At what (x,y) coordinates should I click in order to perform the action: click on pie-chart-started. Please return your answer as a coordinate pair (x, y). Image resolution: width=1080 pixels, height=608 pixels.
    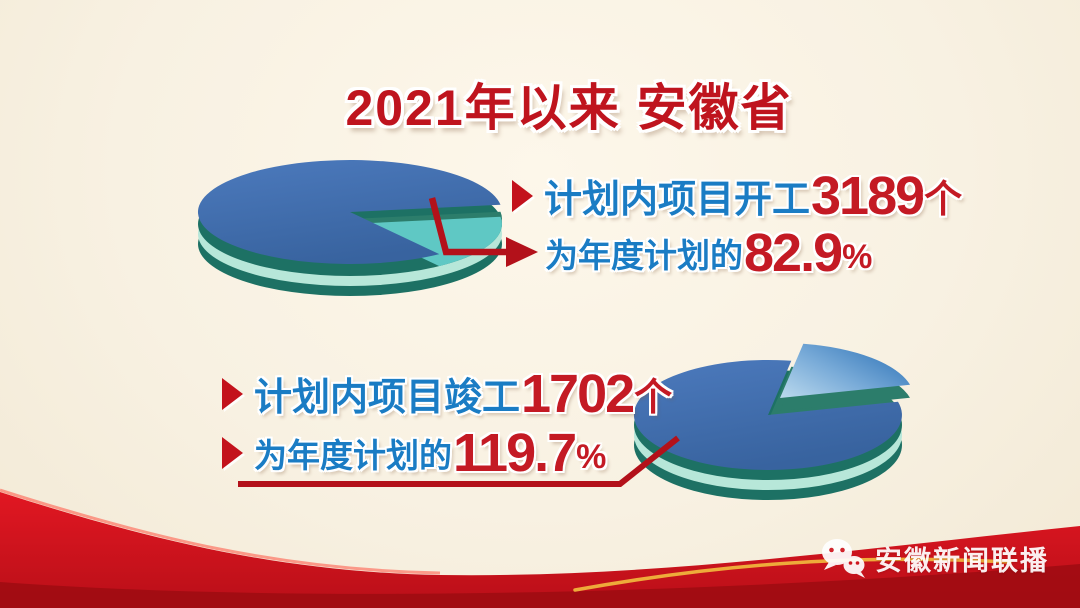
    Looking at the image, I should click on (349, 228).